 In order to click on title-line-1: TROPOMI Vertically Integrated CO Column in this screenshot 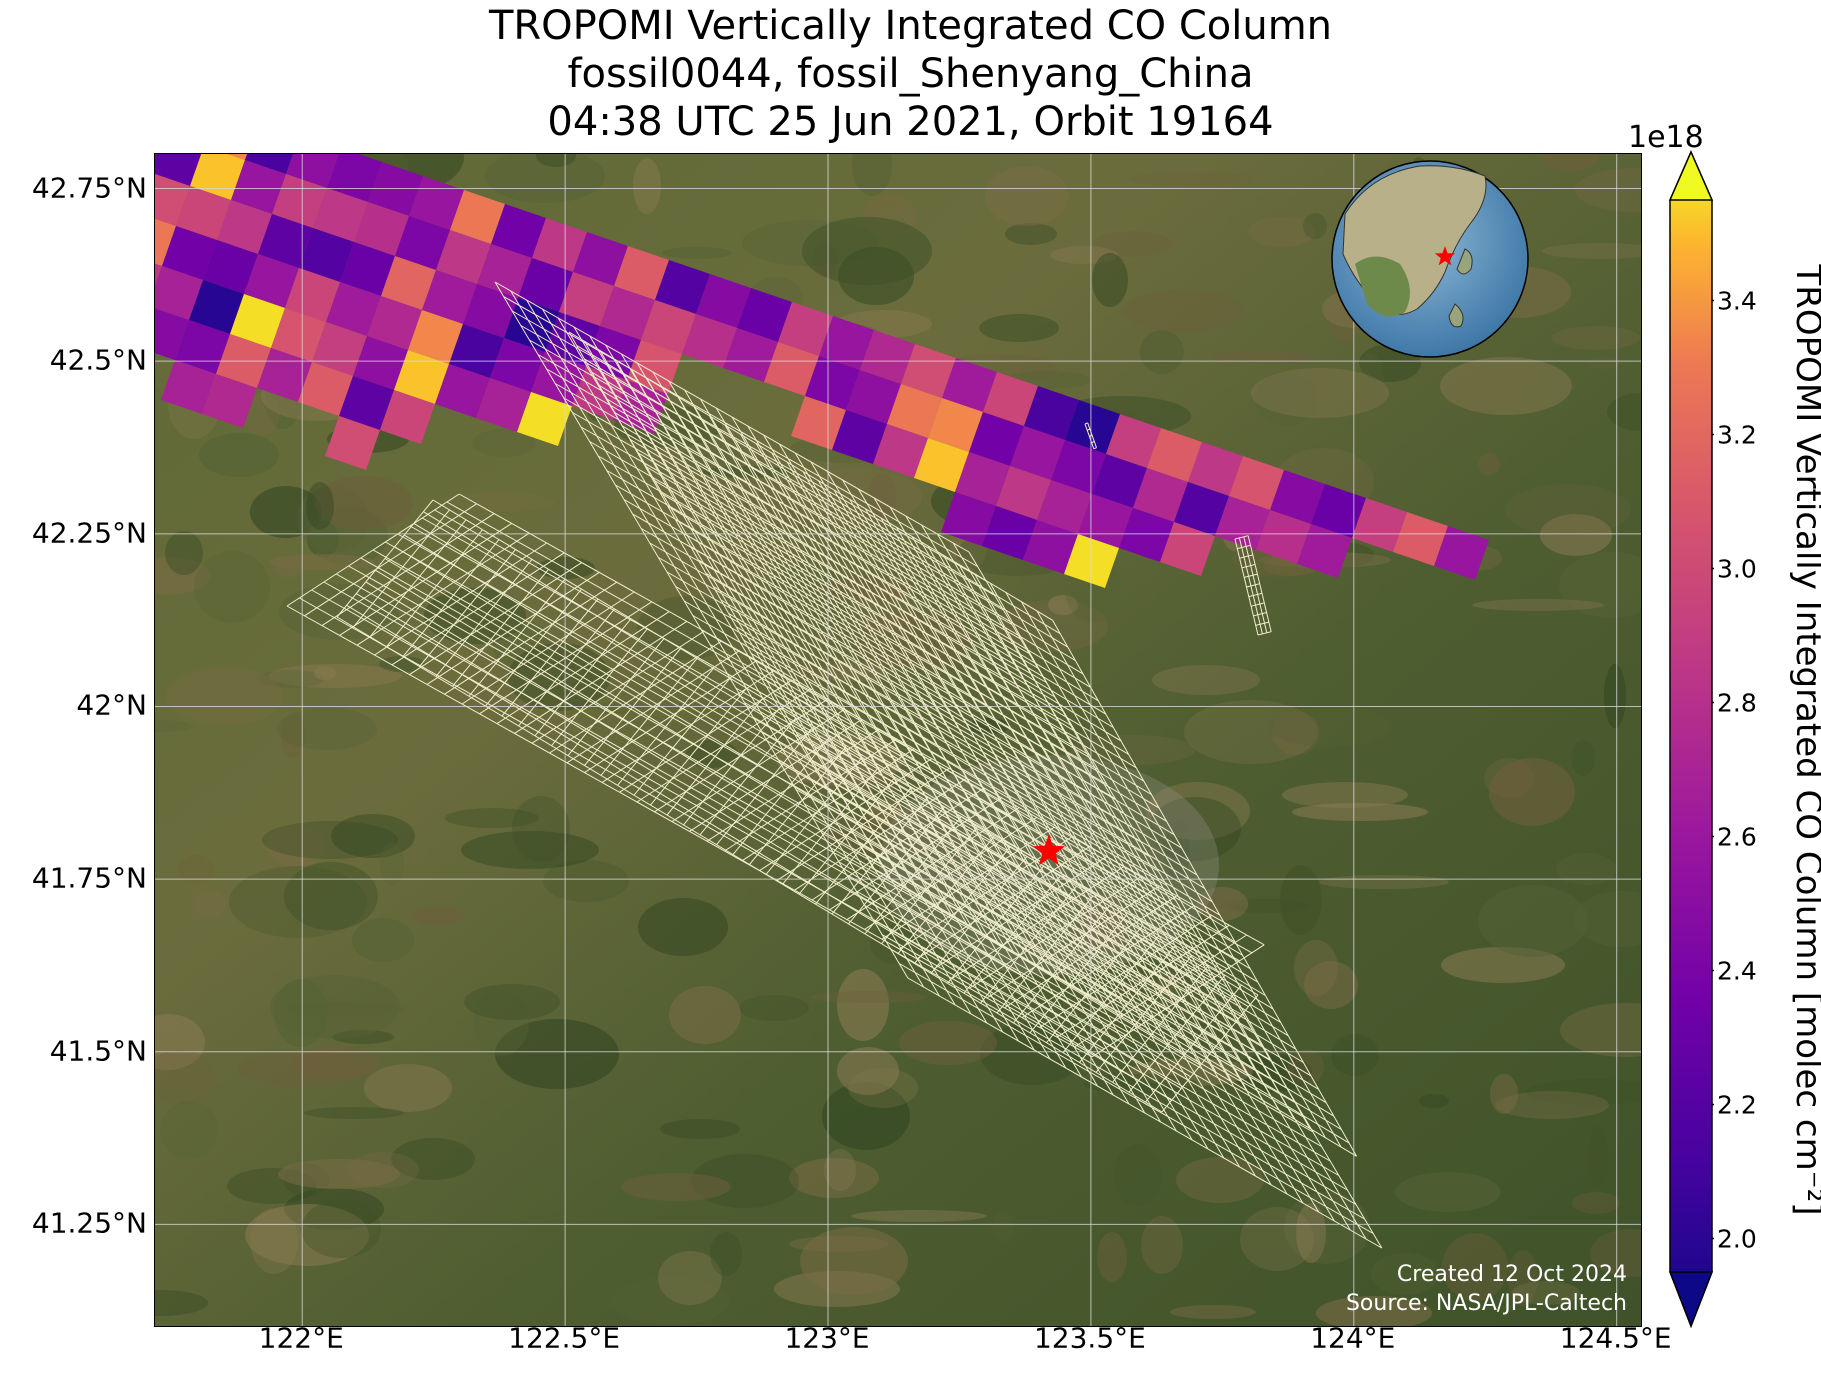, I will do `click(910, 26)`.